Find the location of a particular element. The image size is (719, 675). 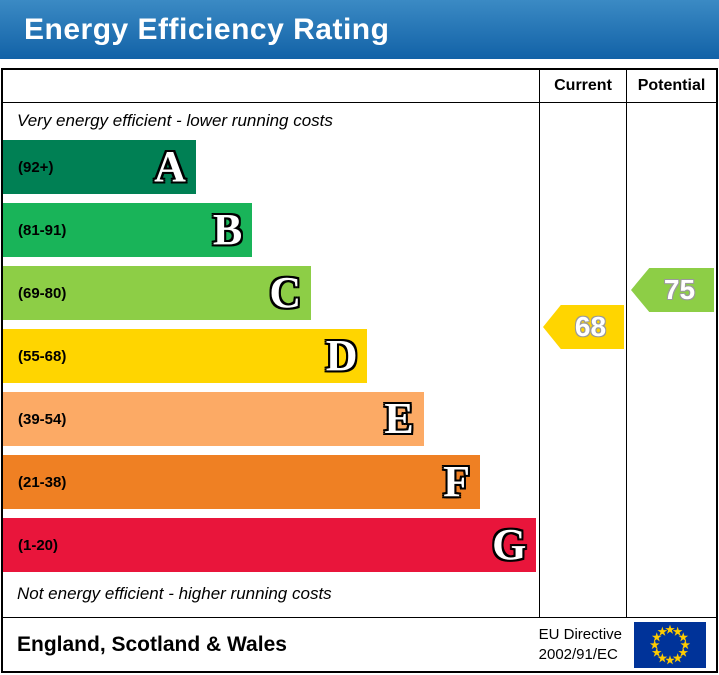

band-range-label: (39-54) is located at coordinates (42, 419).